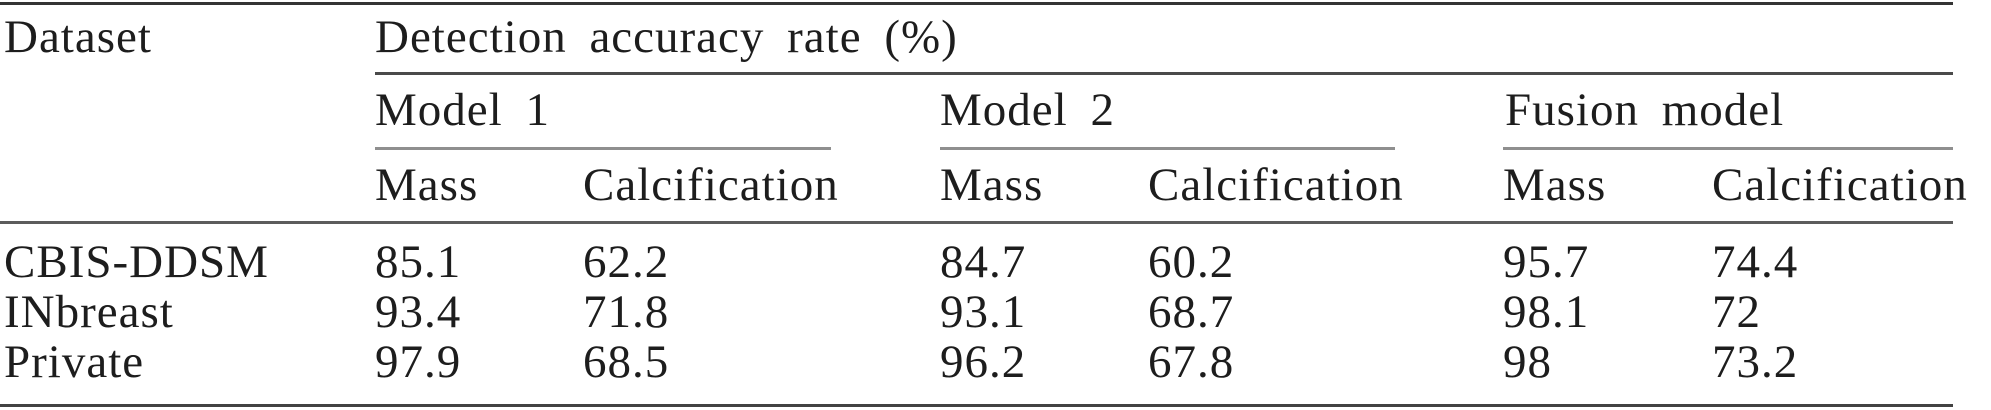 The width and height of the screenshot is (1991, 410). I want to click on span-header: Detection accuracy rate (%), so click(666, 37).